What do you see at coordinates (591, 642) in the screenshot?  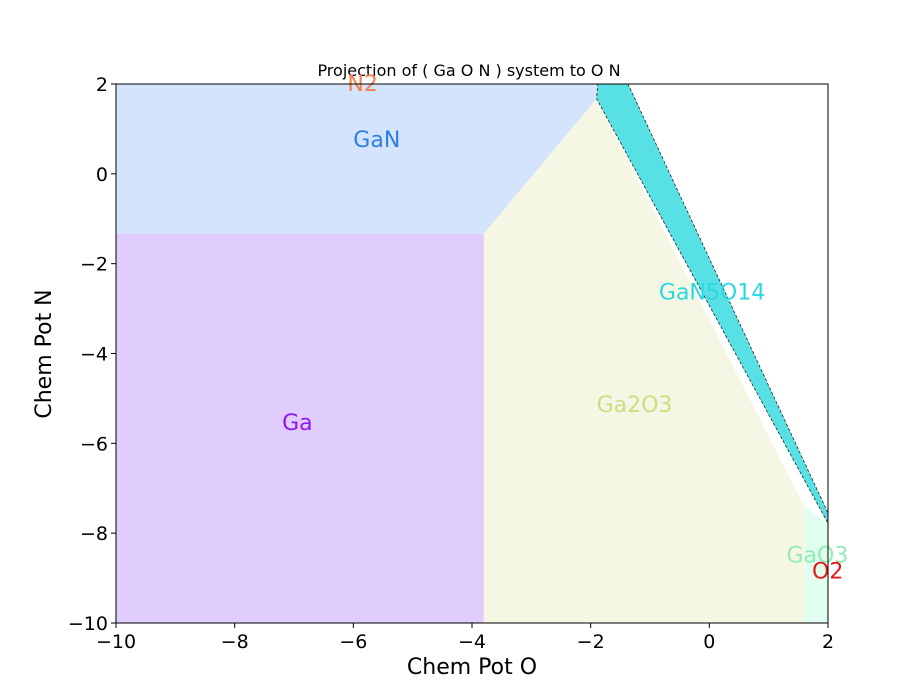 I see `x-tick-label: −2` at bounding box center [591, 642].